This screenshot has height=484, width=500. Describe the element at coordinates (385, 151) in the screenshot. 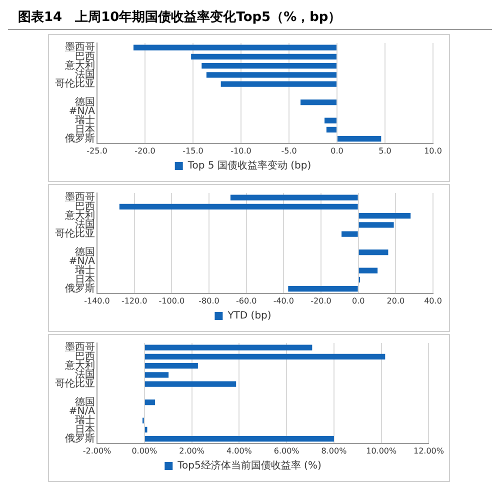

I see `x-tick-label: 5.0` at that location.